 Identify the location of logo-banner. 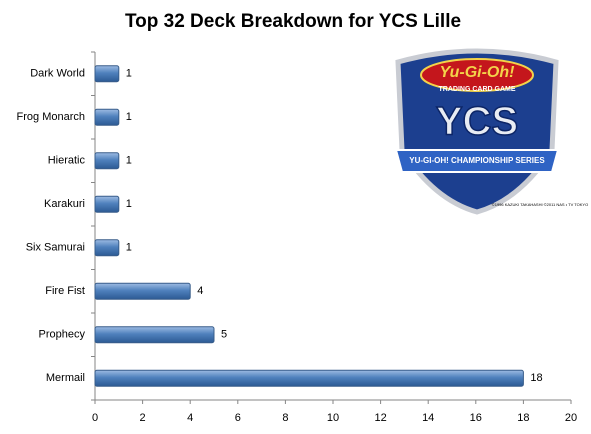
(477, 161).